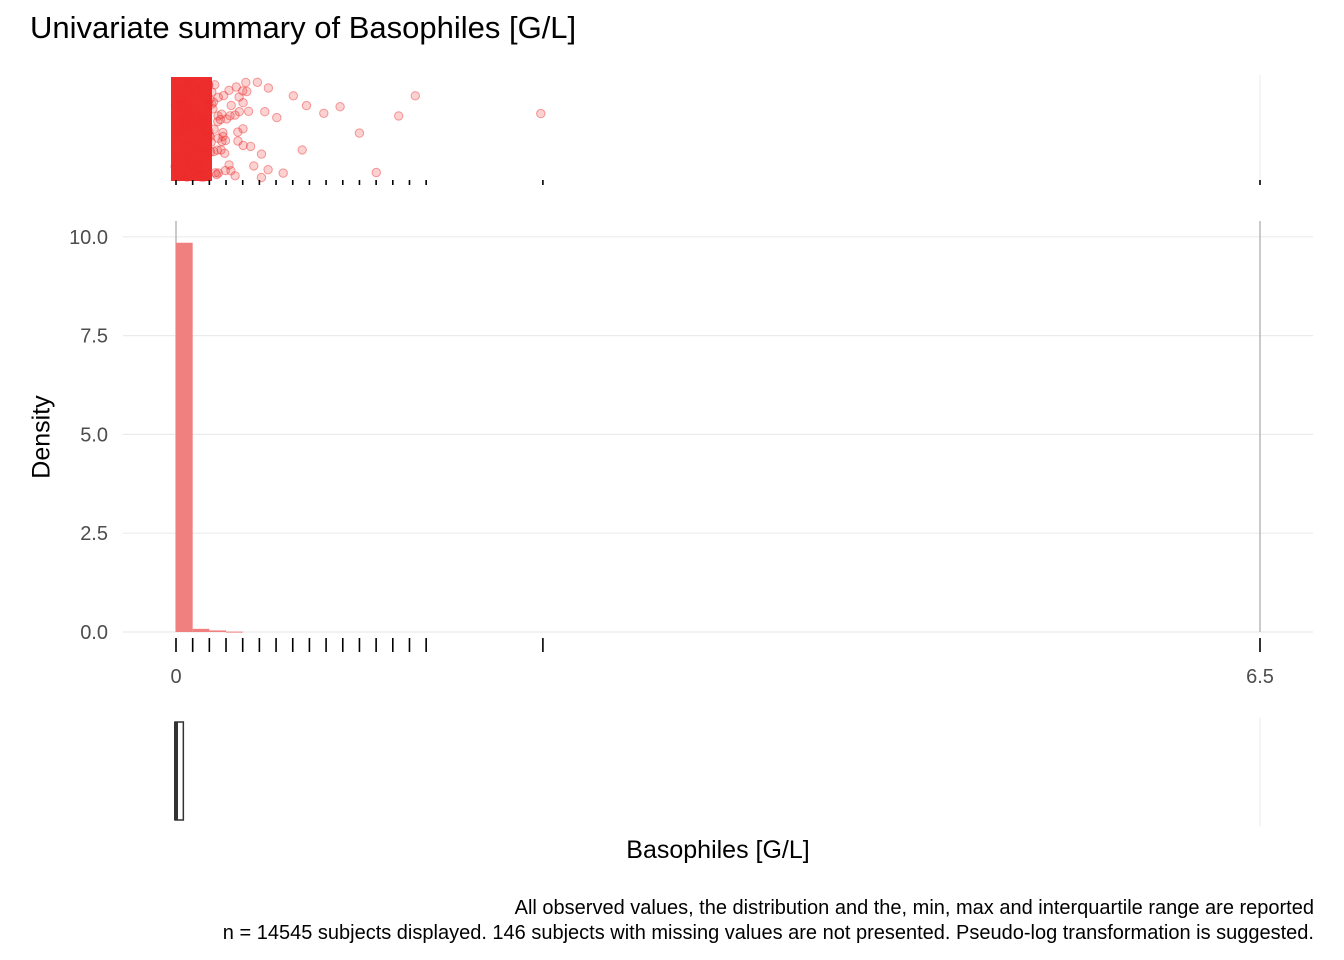 The height and width of the screenshot is (960, 1344). Describe the element at coordinates (175, 677) in the screenshot. I see `x-tick-label: 0` at that location.